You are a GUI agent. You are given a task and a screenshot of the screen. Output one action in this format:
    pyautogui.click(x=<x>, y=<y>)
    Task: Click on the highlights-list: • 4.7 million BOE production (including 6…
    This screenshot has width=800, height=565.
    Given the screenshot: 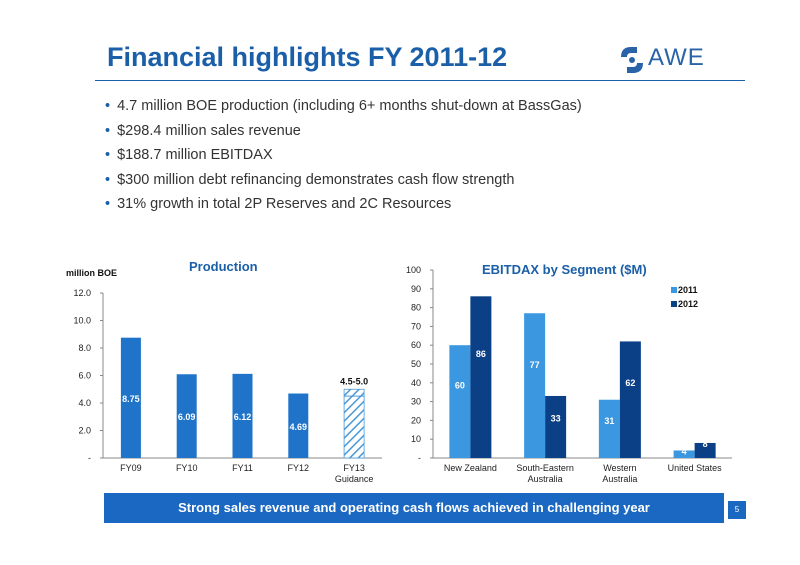 What is the action you would take?
    pyautogui.click(x=343, y=157)
    